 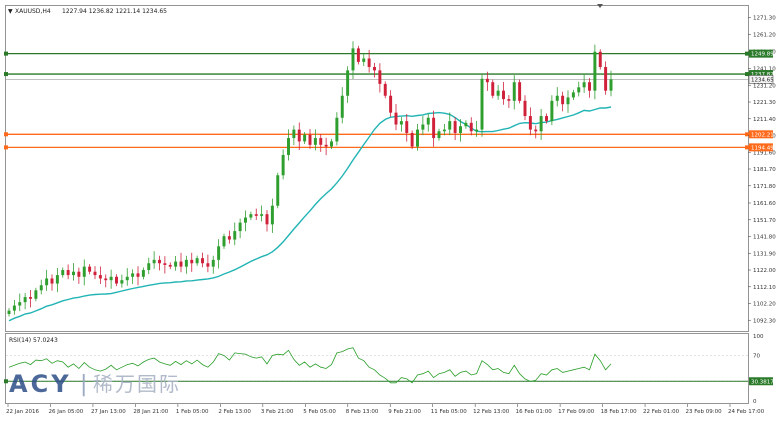 I want to click on level-price-label: 1237.82, so click(x=762, y=75).